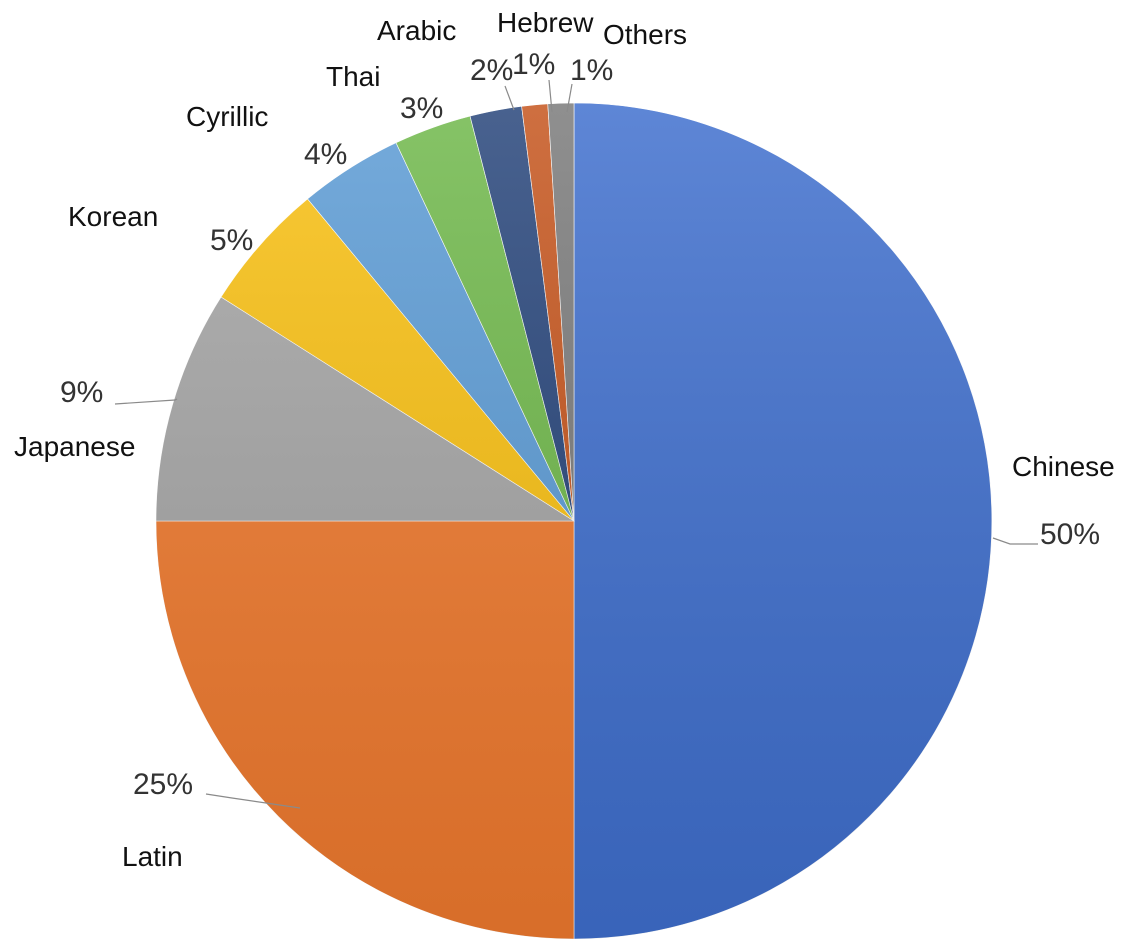 This screenshot has width=1132, height=946. I want to click on leader-line-others, so click(569, 98).